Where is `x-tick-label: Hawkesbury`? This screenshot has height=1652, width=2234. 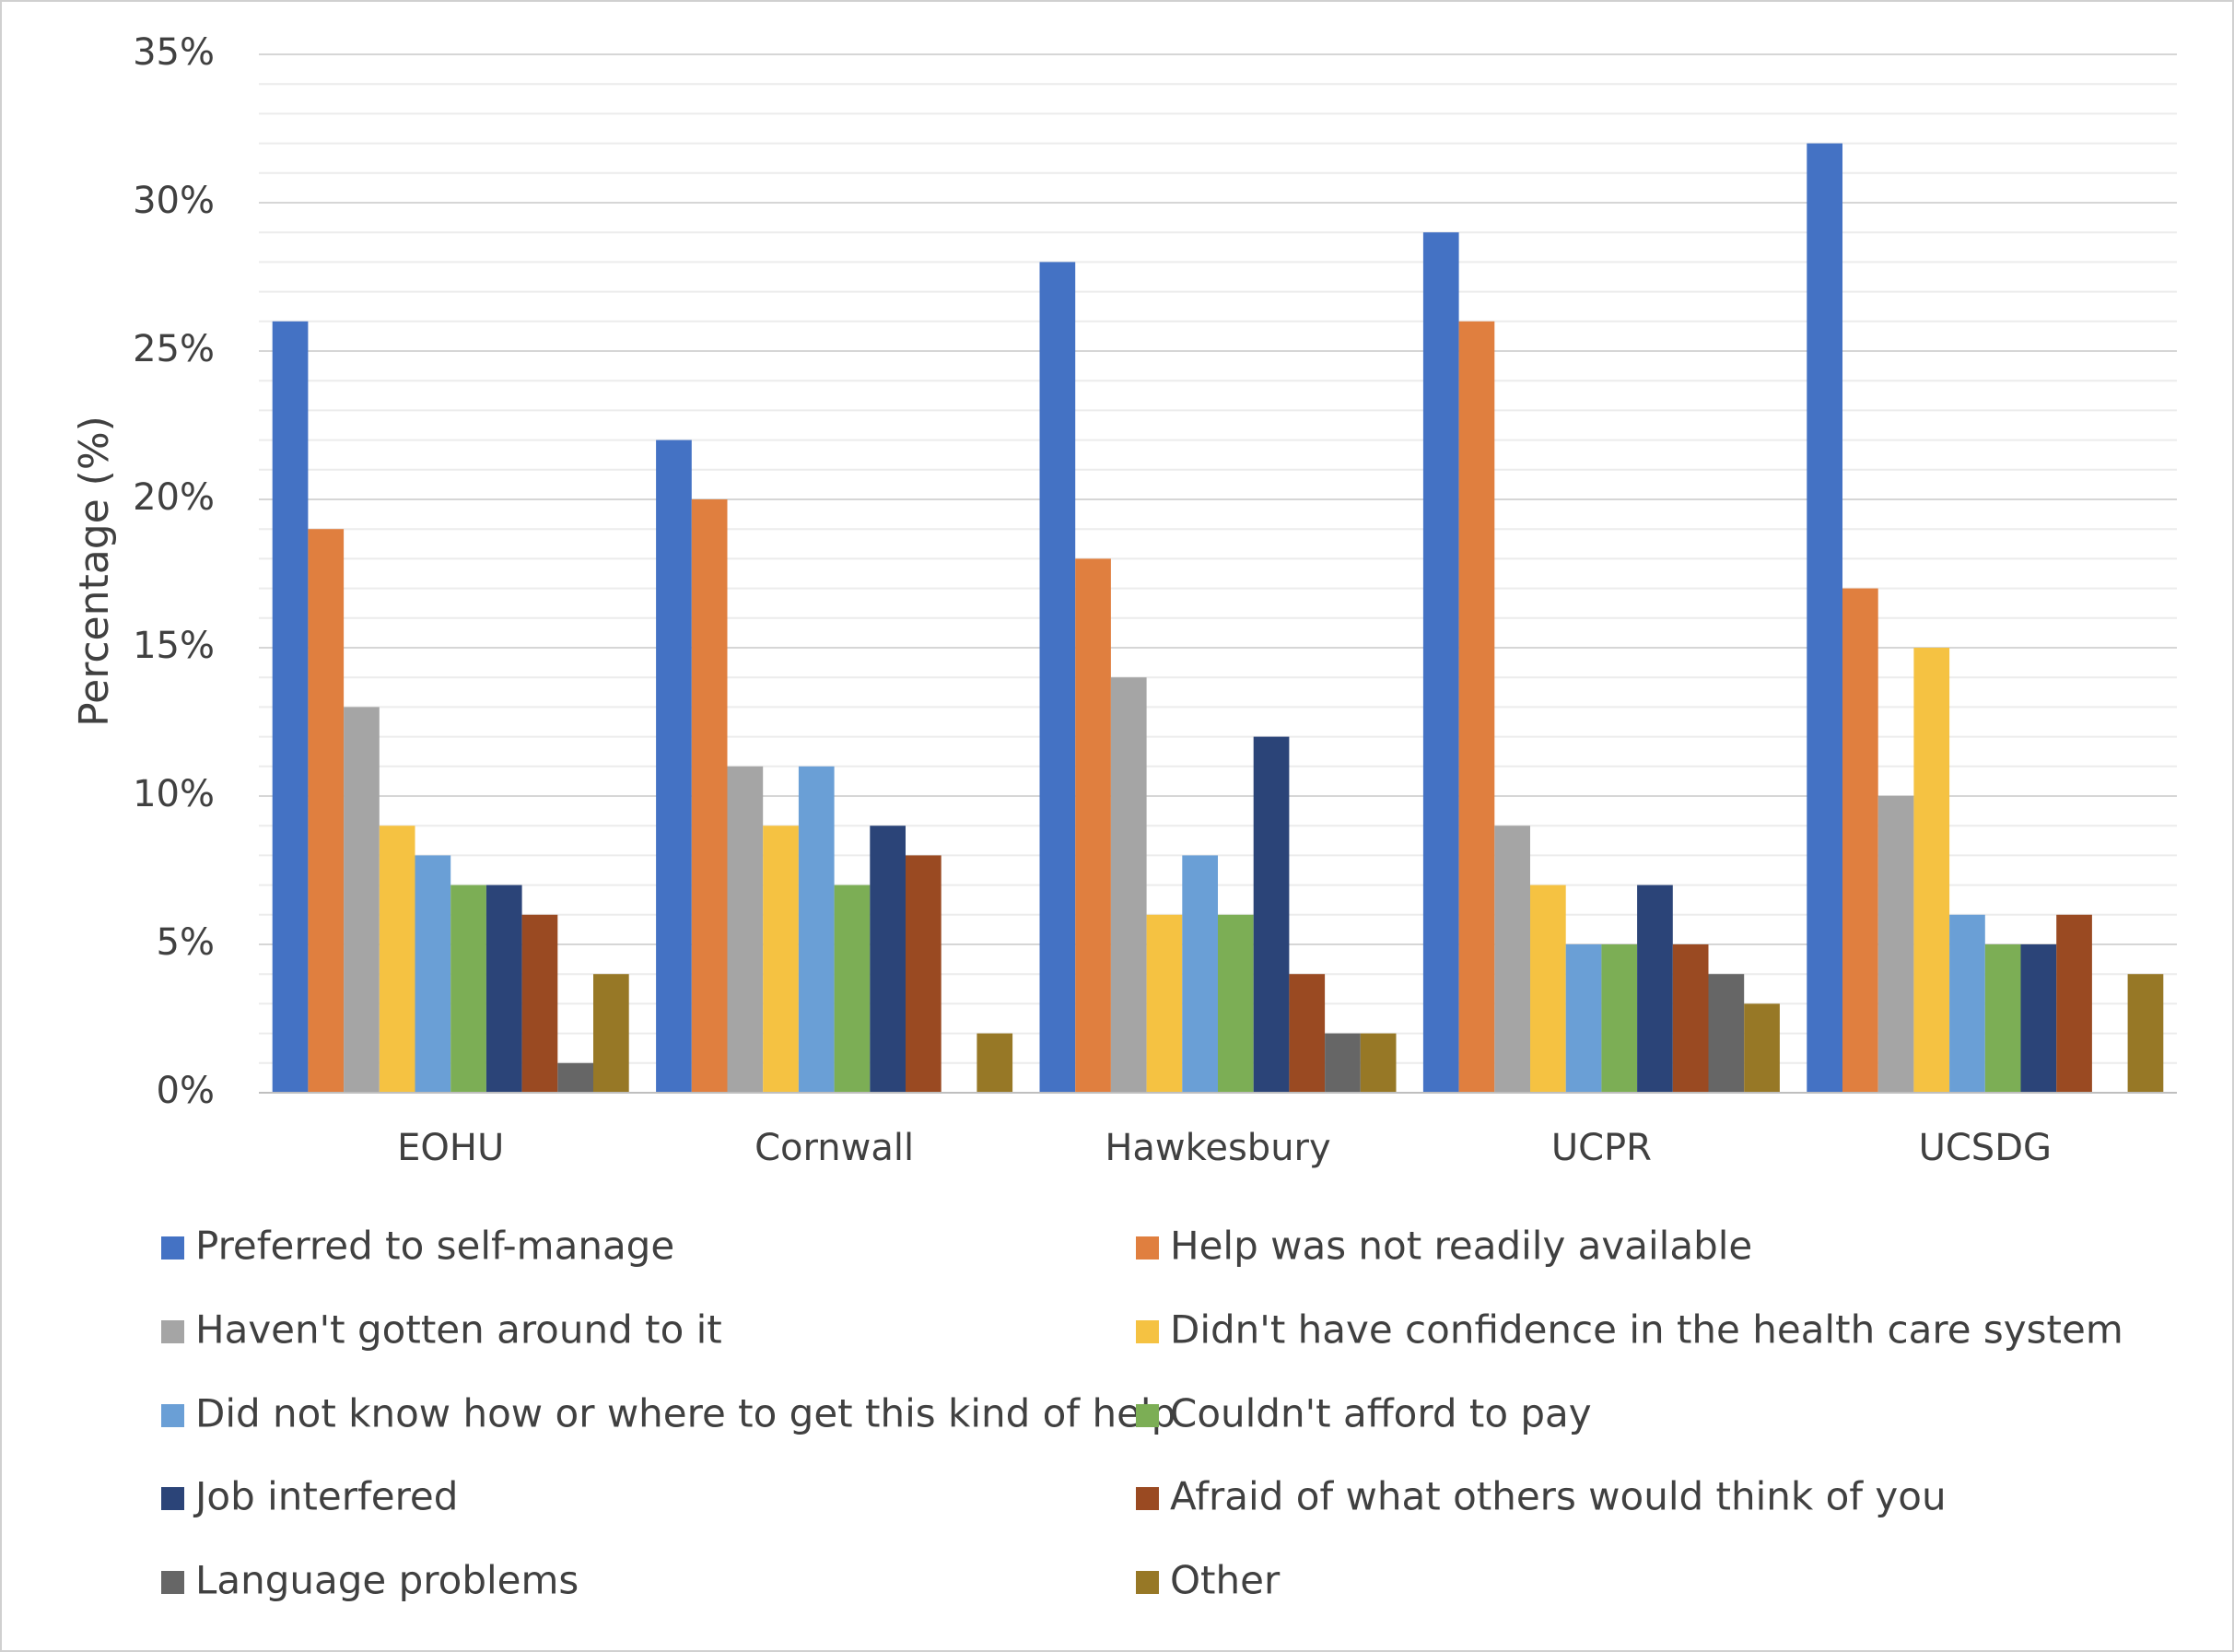
x-tick-label: Hawkesbury is located at coordinates (1218, 1148).